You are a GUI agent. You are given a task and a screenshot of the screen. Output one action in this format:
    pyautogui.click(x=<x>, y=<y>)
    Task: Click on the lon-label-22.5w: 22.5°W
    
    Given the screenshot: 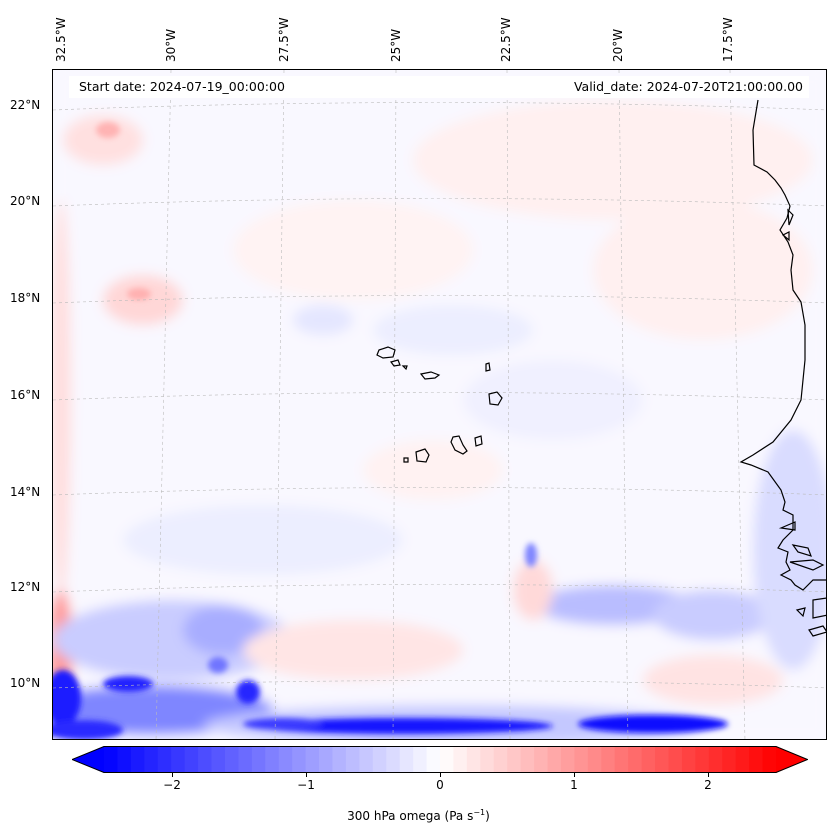 What is the action you would take?
    pyautogui.click(x=506, y=39)
    